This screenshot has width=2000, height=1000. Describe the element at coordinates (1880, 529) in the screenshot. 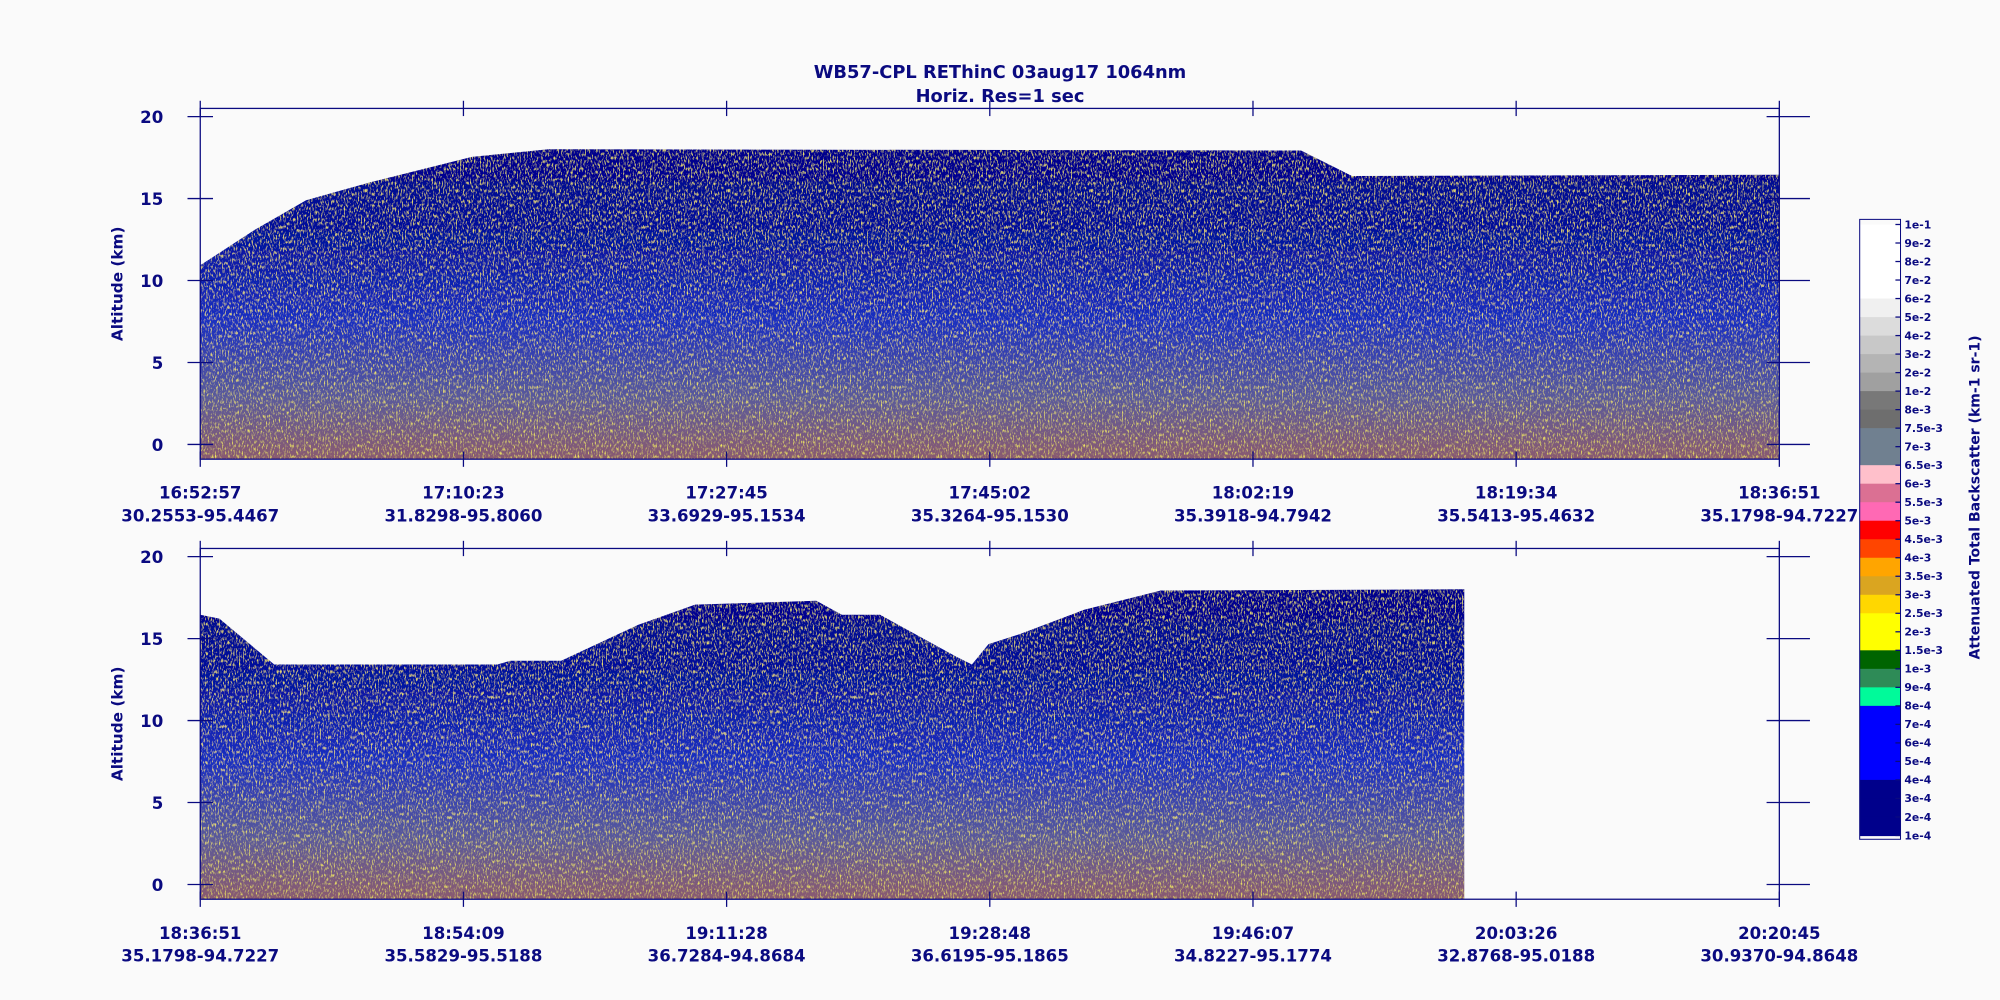

I see `colorbar-frame` at that location.